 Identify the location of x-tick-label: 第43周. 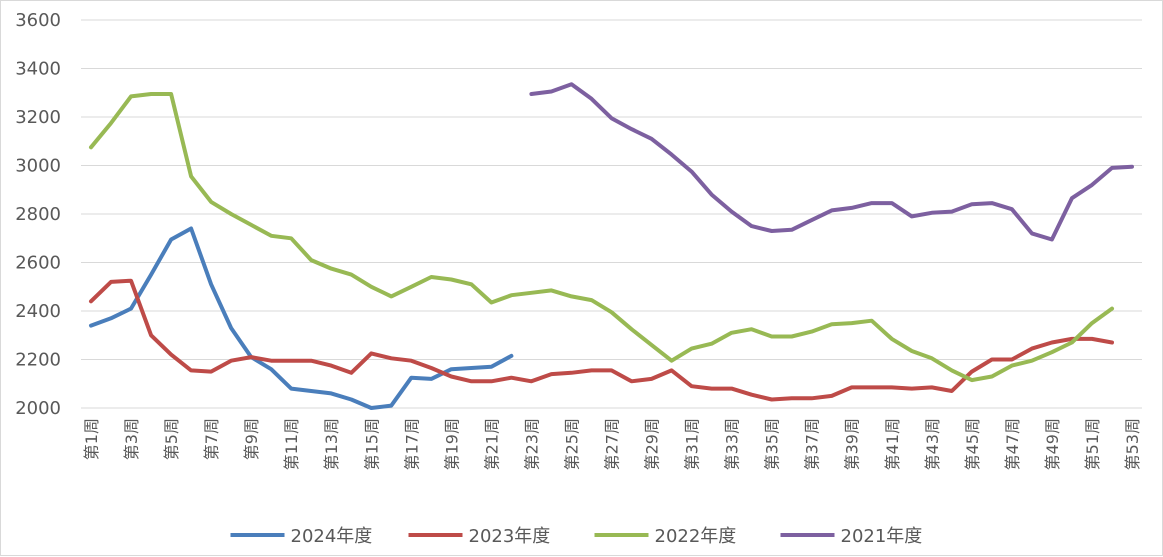
(932, 444).